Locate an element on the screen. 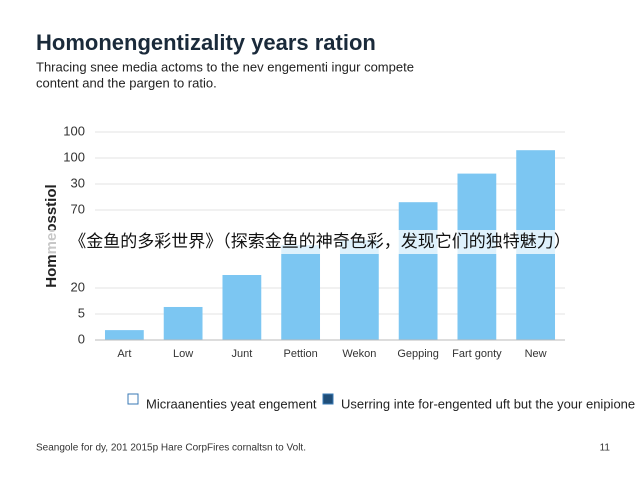 The width and height of the screenshot is (640, 480). y-tick-label: 30 is located at coordinates (78, 182).